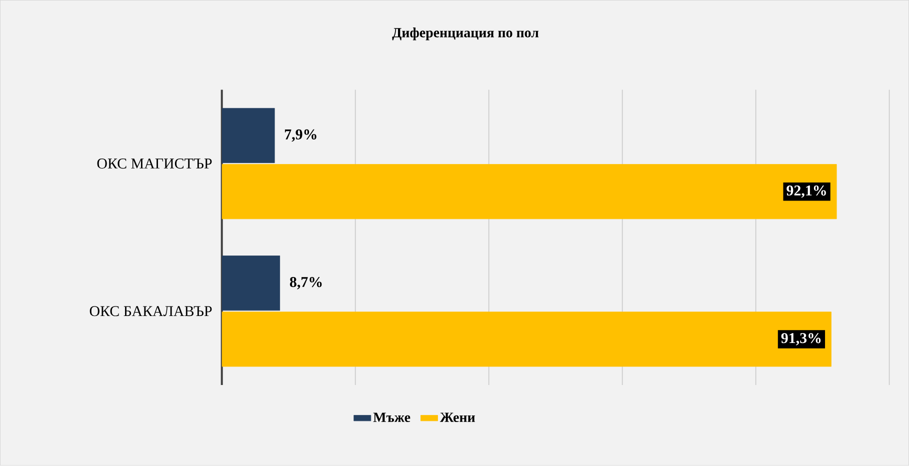  I want to click on legend-label: Мъже, so click(391, 417).